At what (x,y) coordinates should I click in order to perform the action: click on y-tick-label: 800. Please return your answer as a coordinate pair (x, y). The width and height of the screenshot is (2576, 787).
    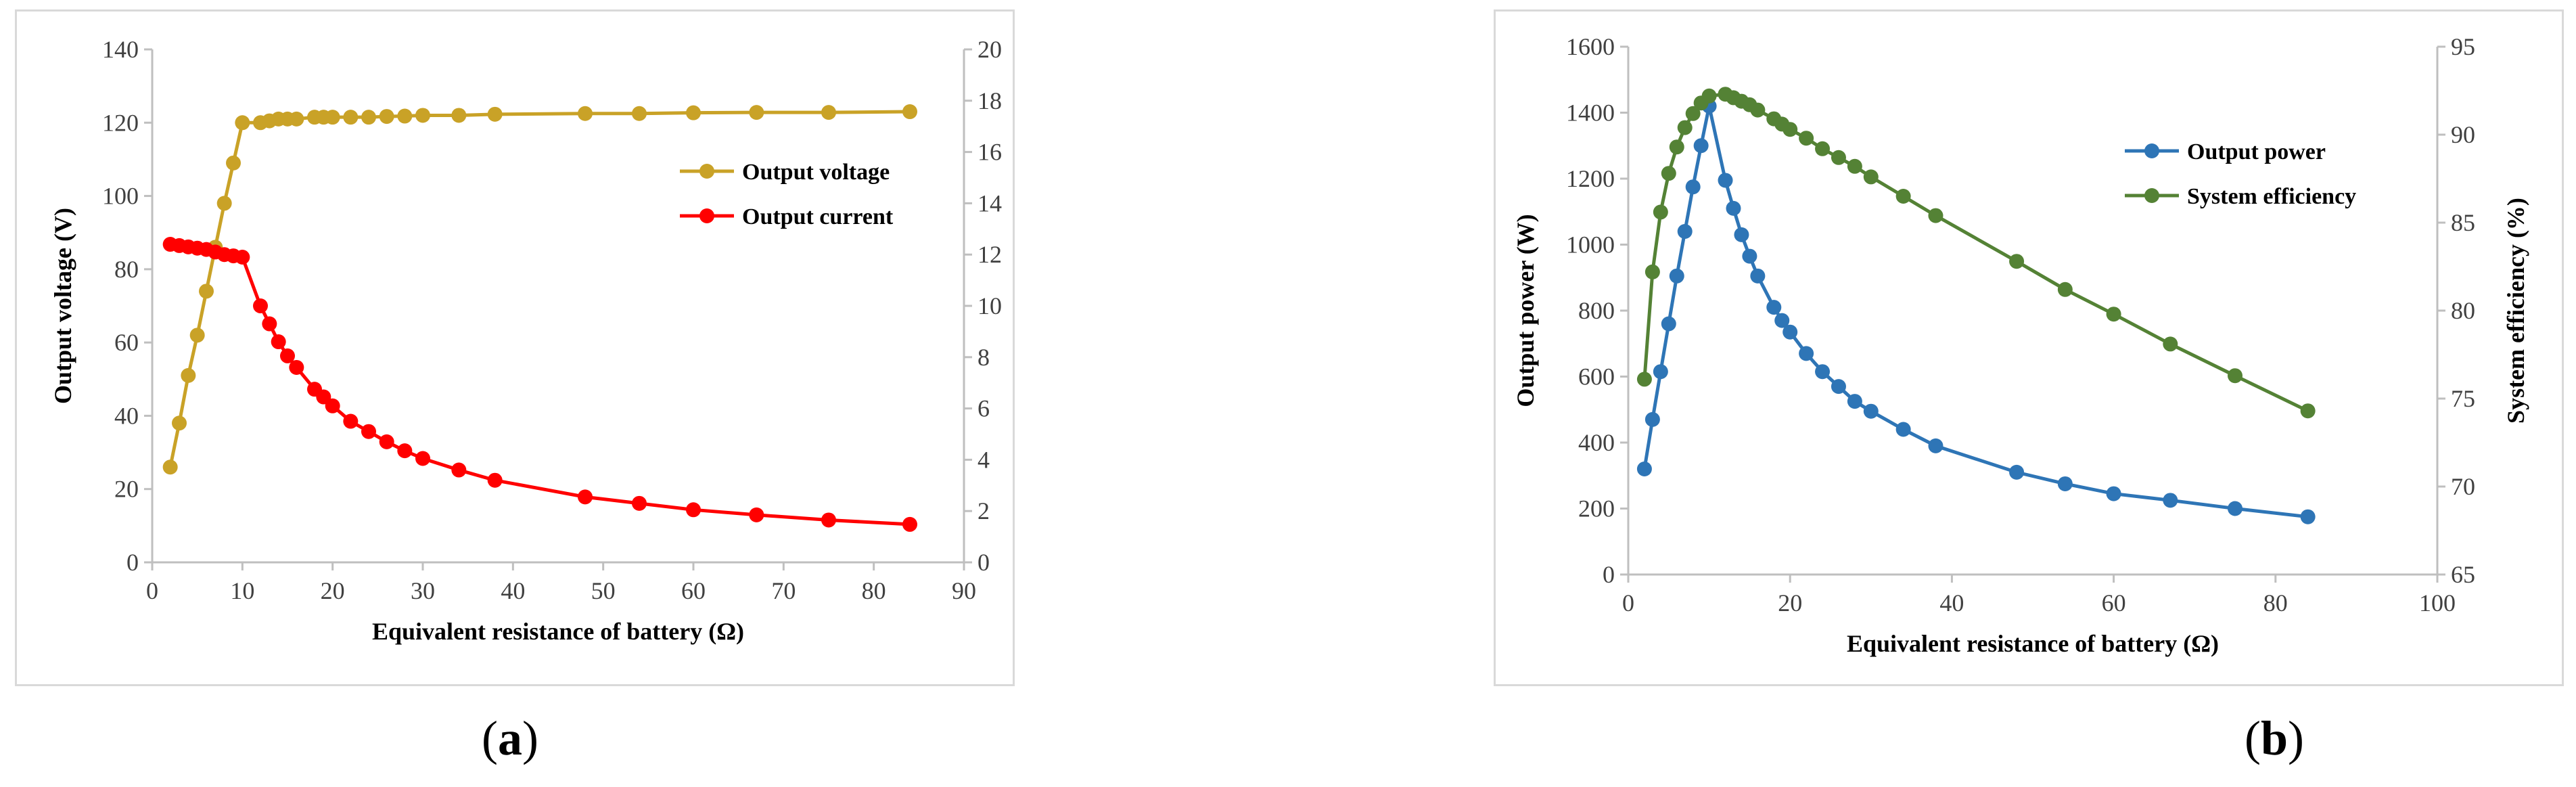
    Looking at the image, I should click on (1596, 311).